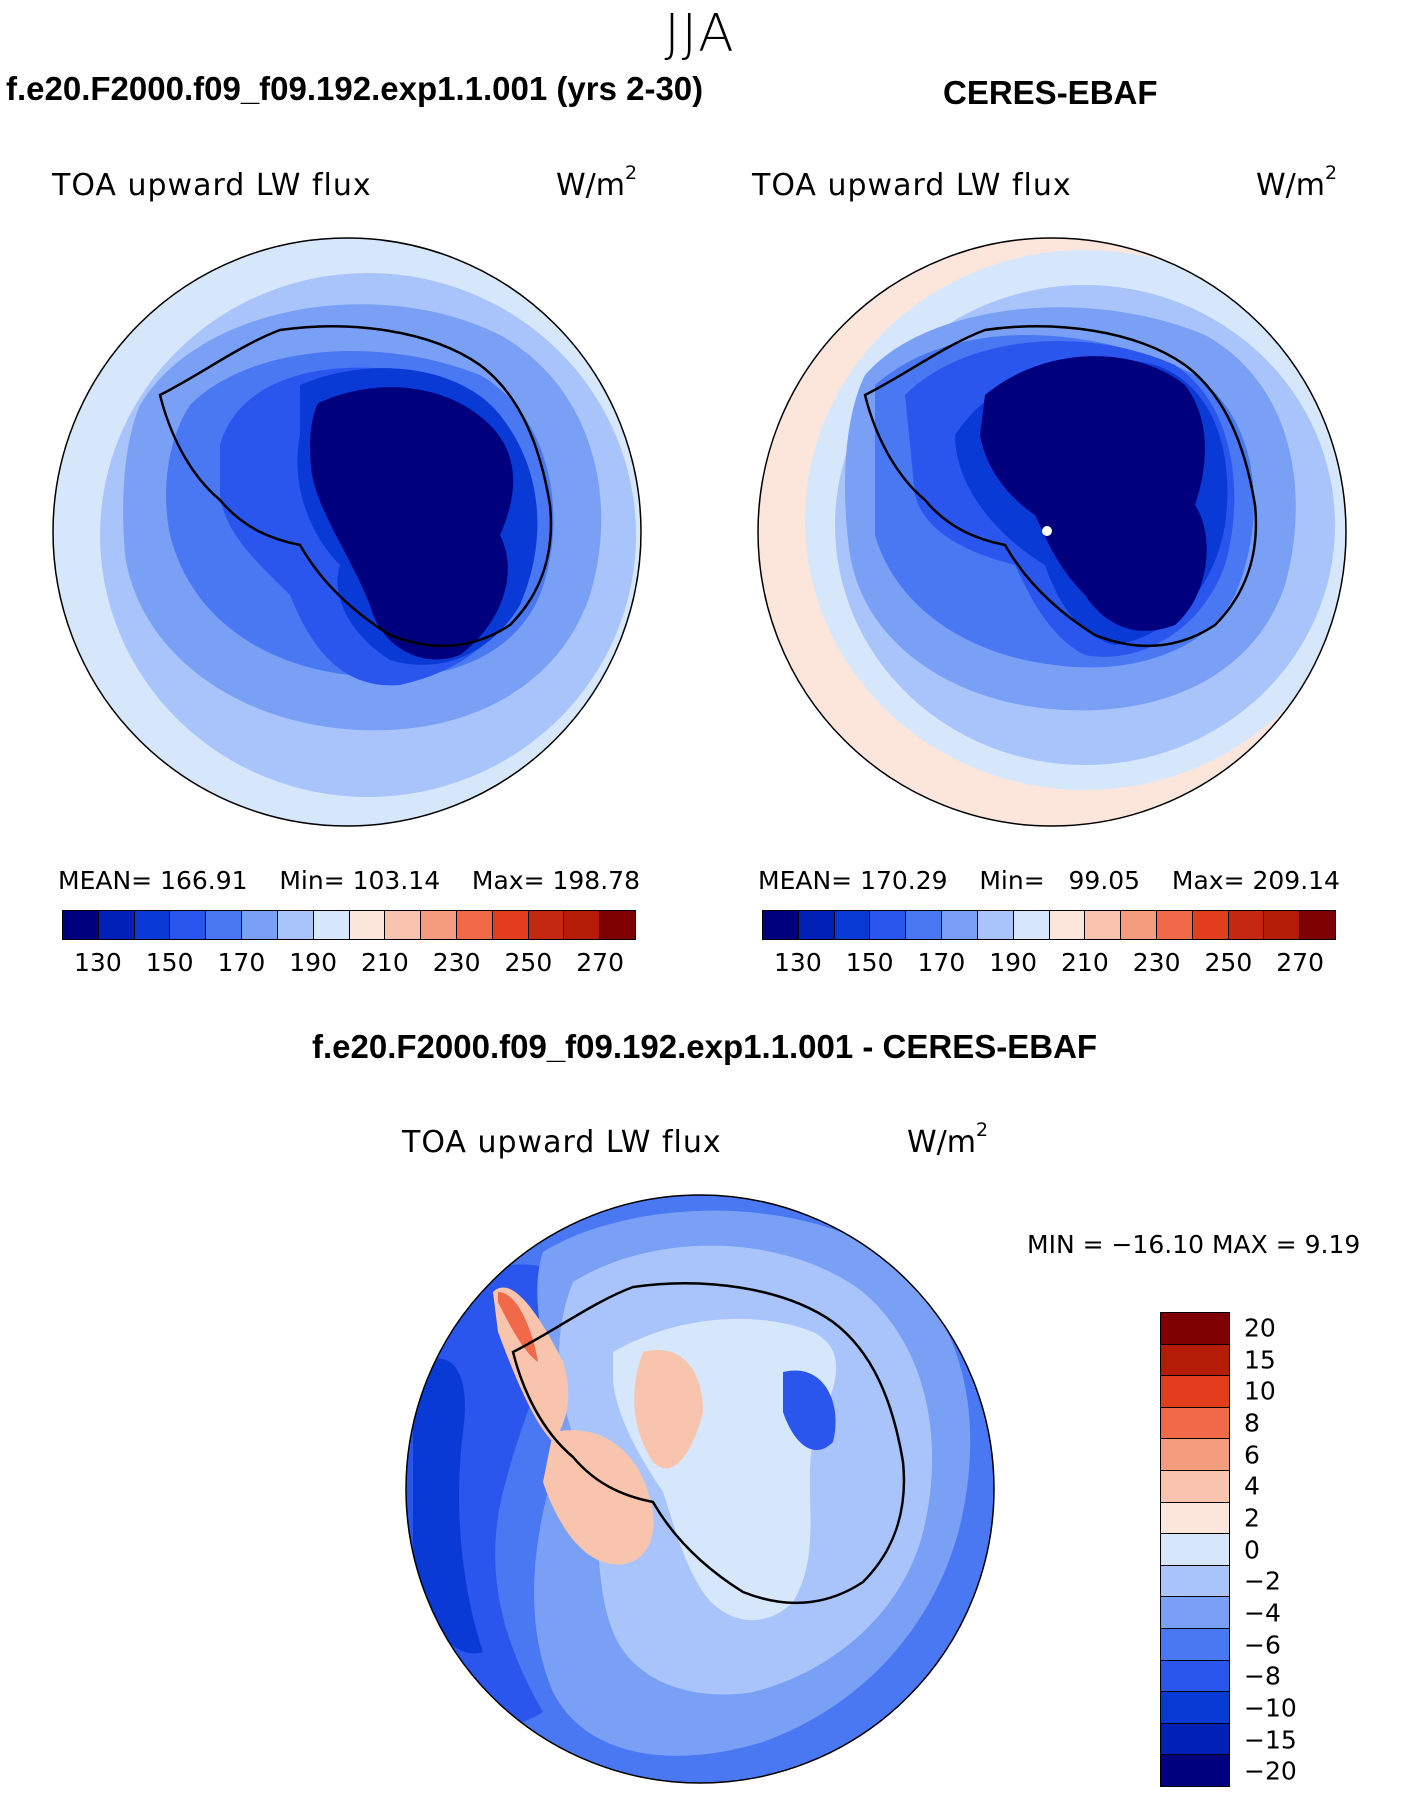 The image size is (1416, 1800). I want to click on right-map-boundary, so click(1052, 532).